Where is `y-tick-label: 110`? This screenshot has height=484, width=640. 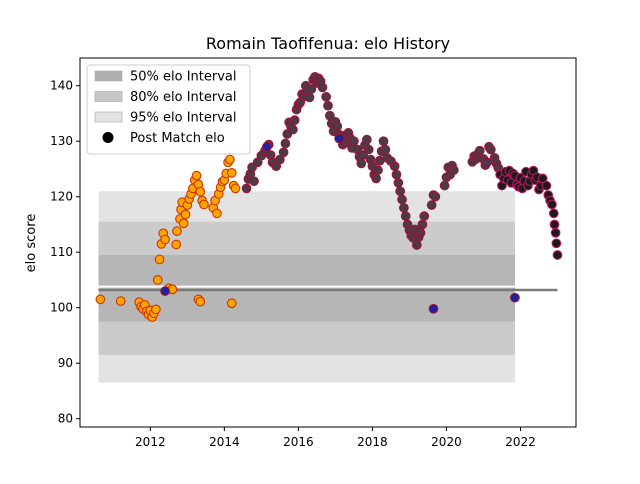 y-tick-label: 110 is located at coordinates (61, 252).